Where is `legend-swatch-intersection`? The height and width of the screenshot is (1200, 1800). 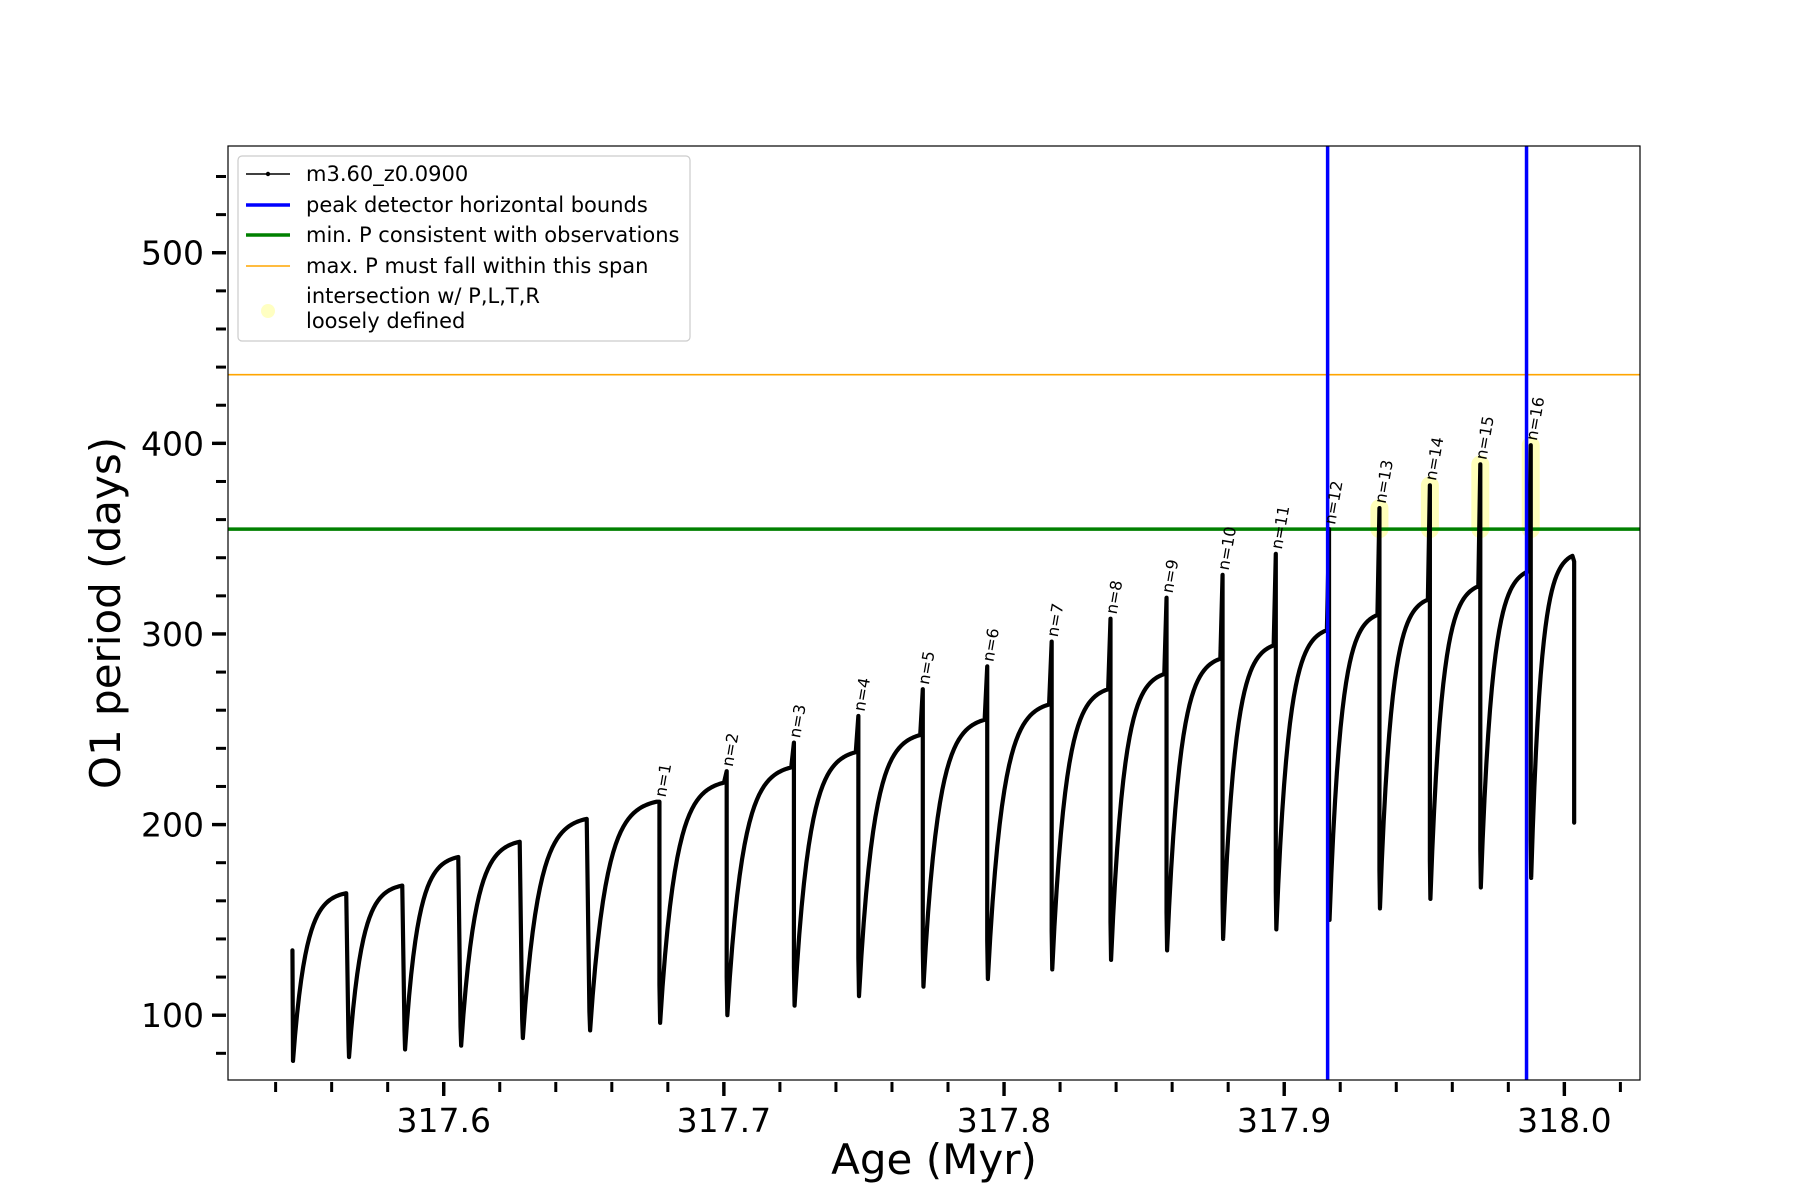 legend-swatch-intersection is located at coordinates (268, 311).